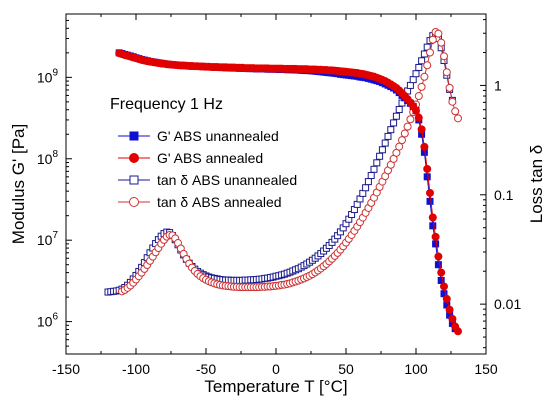 The image size is (550, 411). I want to click on x-tick-label: 0, so click(276, 369).